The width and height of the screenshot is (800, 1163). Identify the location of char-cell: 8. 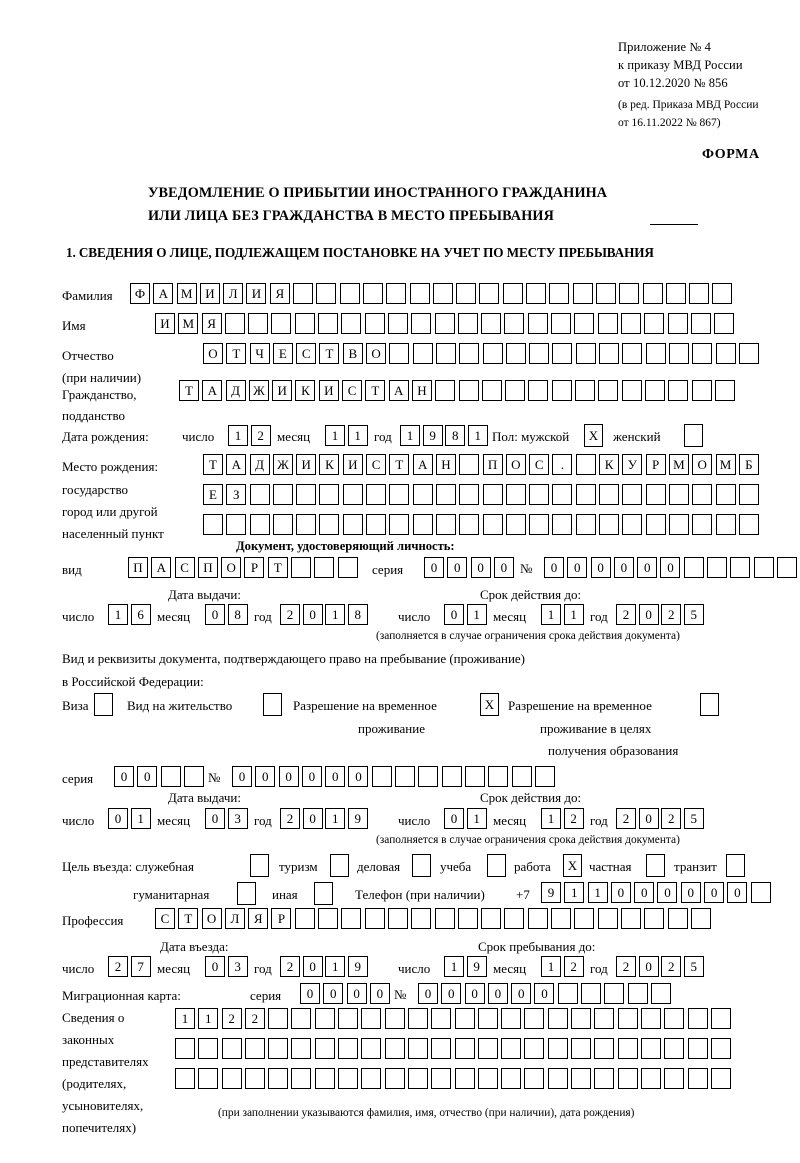
(357, 614).